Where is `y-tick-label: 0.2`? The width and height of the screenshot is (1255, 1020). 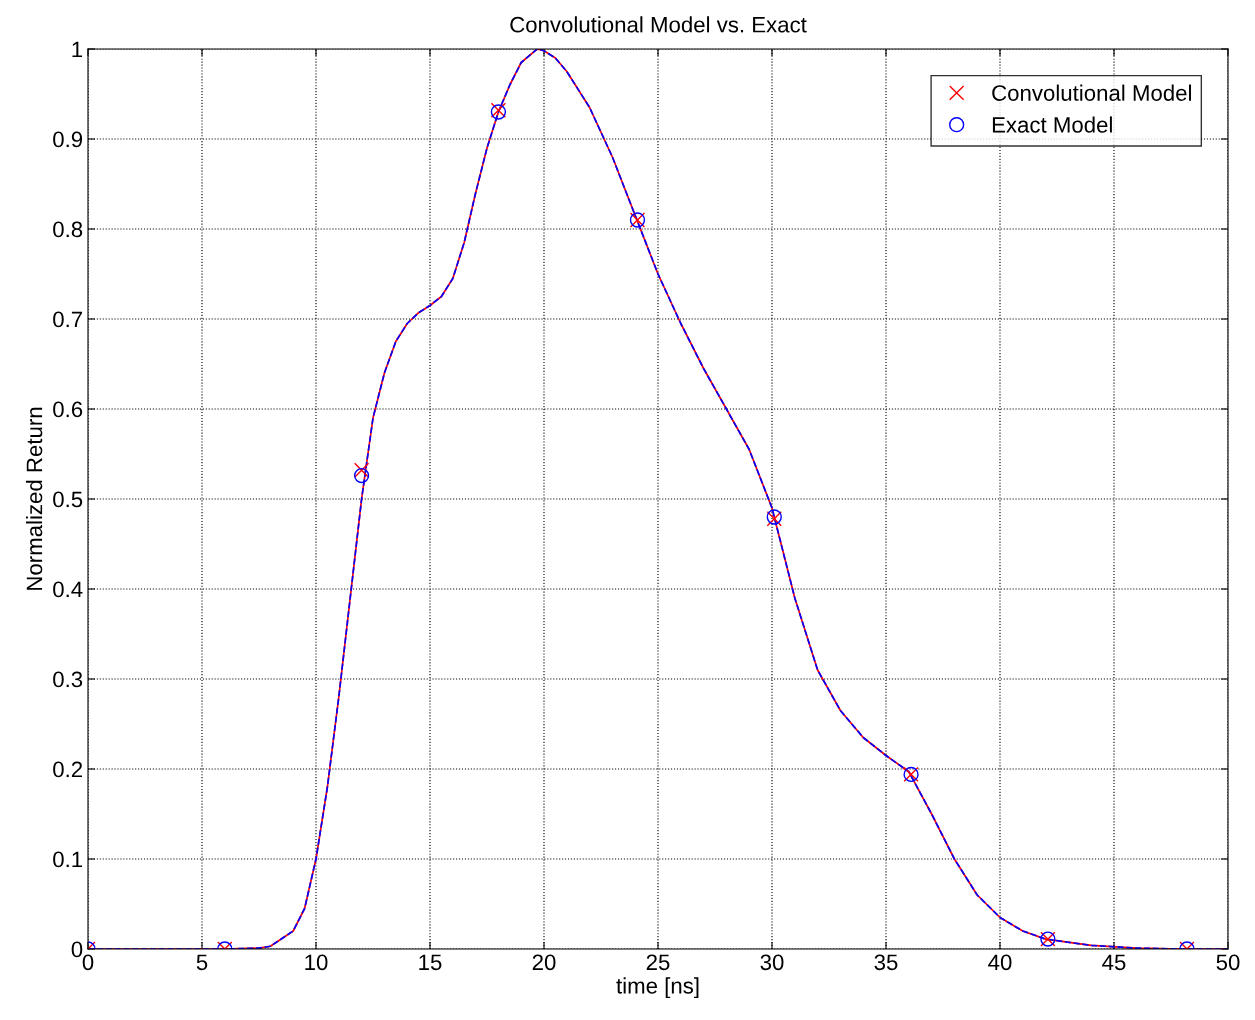 y-tick-label: 0.2 is located at coordinates (68, 769).